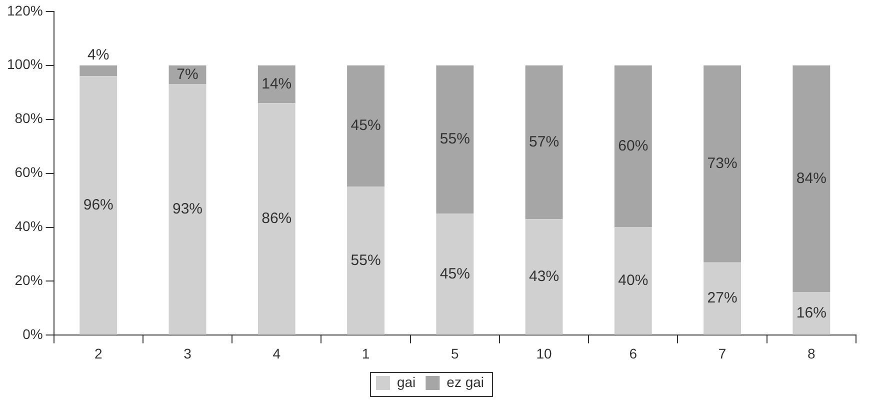  Describe the element at coordinates (366, 353) in the screenshot. I see `x-tick-label: 1` at that location.